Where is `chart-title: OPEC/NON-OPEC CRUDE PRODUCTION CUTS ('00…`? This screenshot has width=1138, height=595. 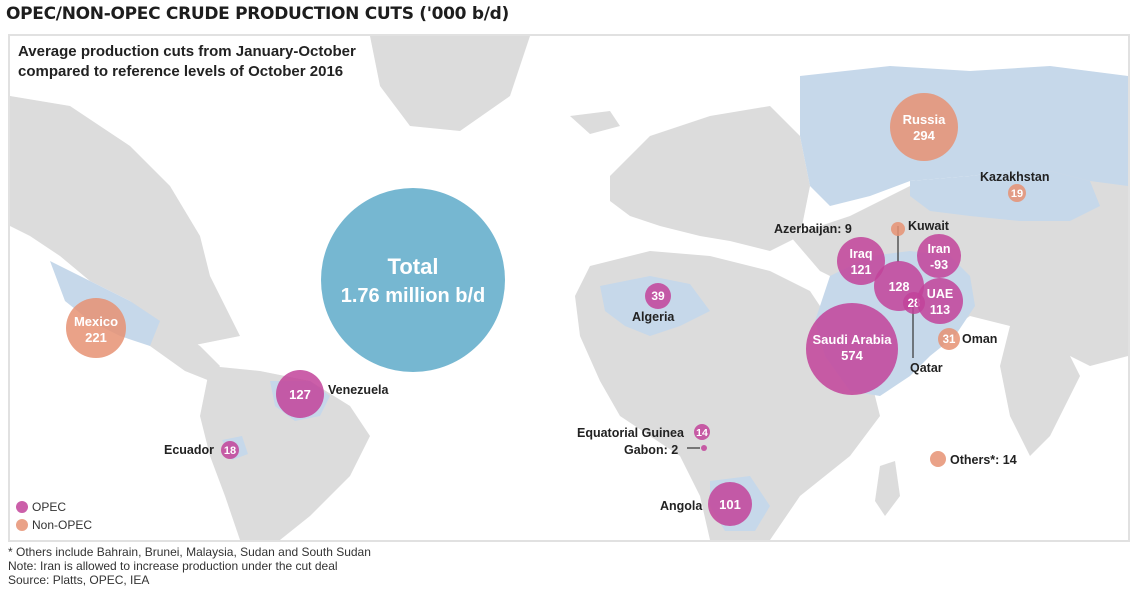 chart-title: OPEC/NON-OPEC CRUDE PRODUCTION CUTS ('00… is located at coordinates (257, 14).